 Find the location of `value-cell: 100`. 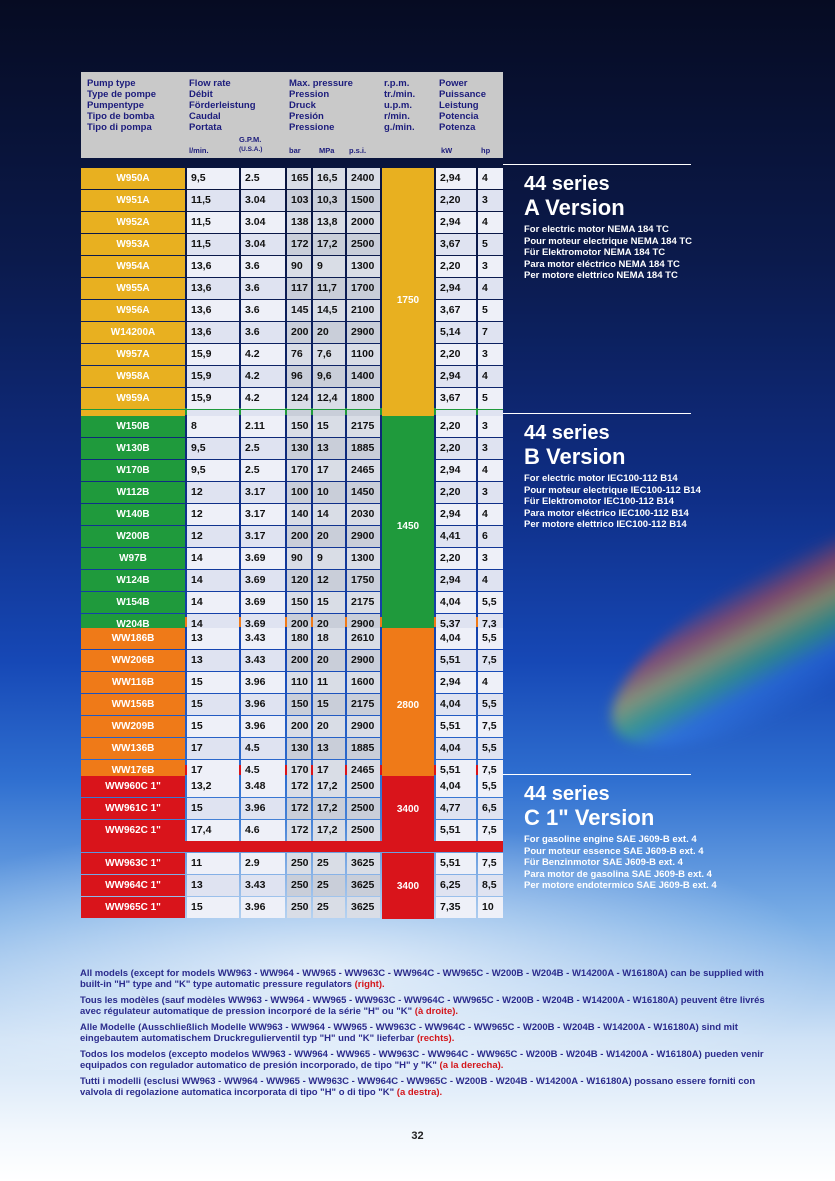

value-cell: 100 is located at coordinates (299, 492).